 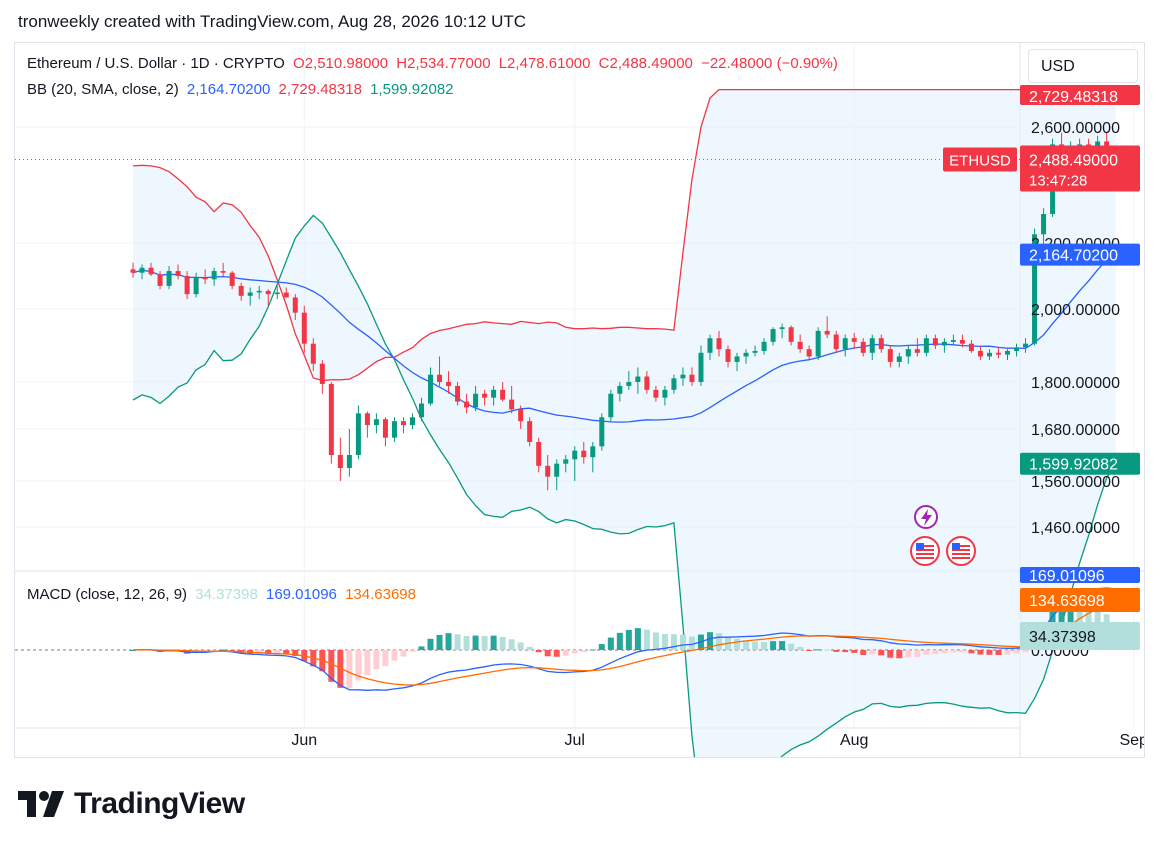 I want to click on bb-lower-price-tag, so click(x=1080, y=463).